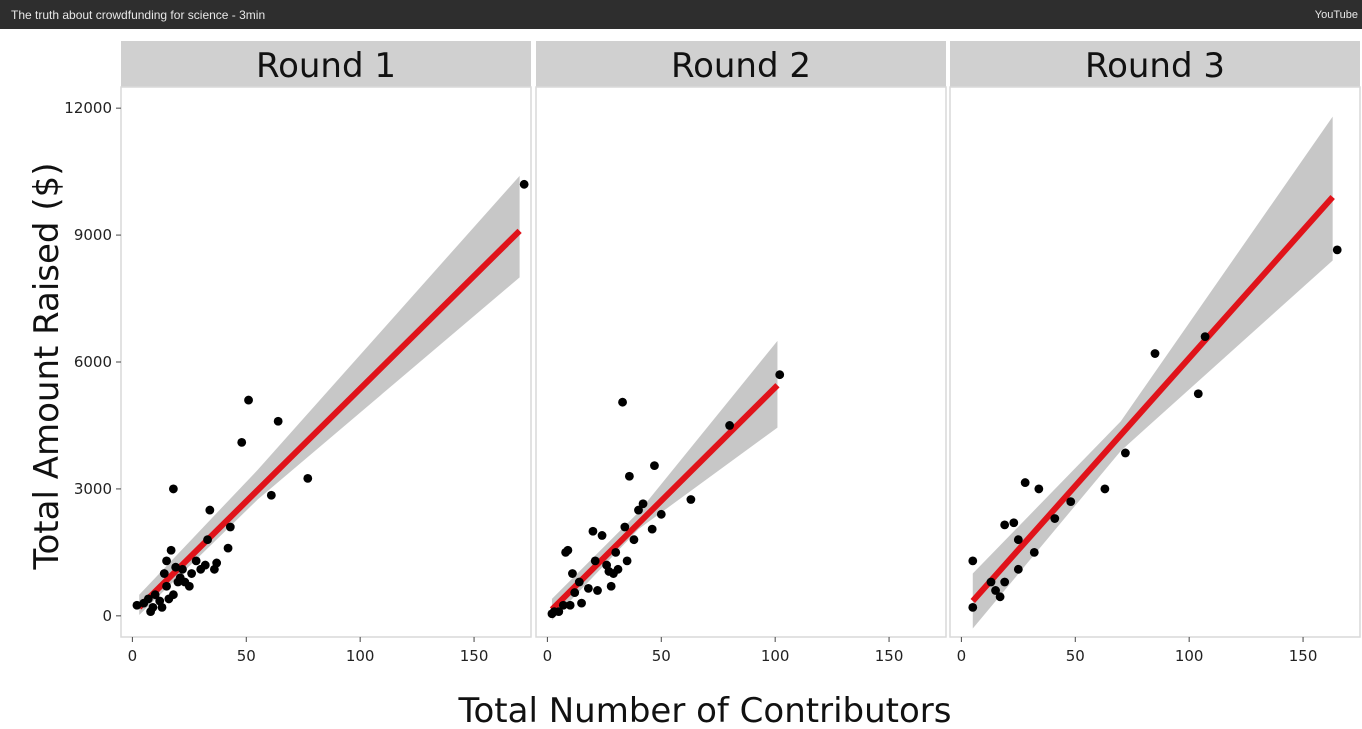 This screenshot has height=729, width=1362. I want to click on y-tick-label: 3000, so click(93, 489).